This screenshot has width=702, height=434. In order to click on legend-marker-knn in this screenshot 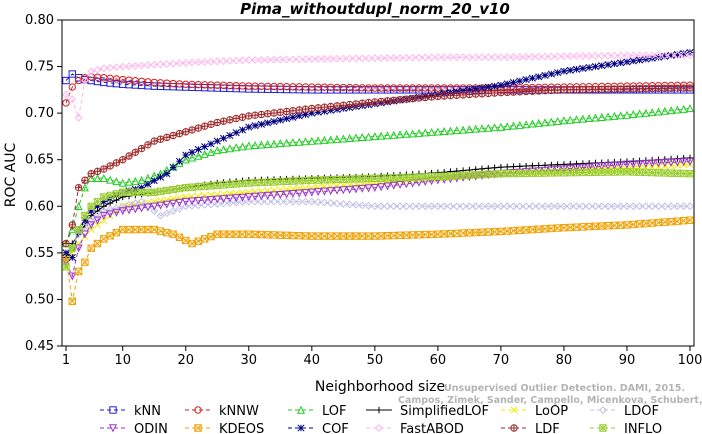, I will do `click(113, 410)`.